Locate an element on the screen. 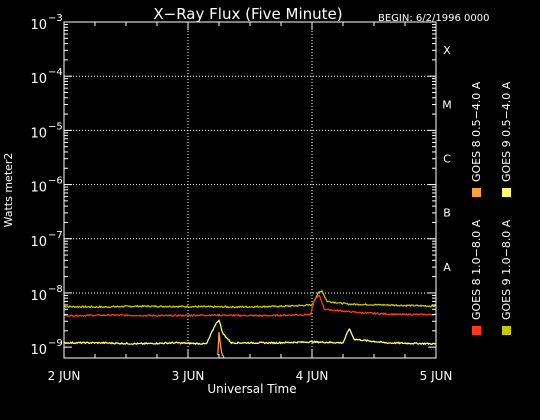  flare-class-labels: A B C M X is located at coordinates (447, 159).